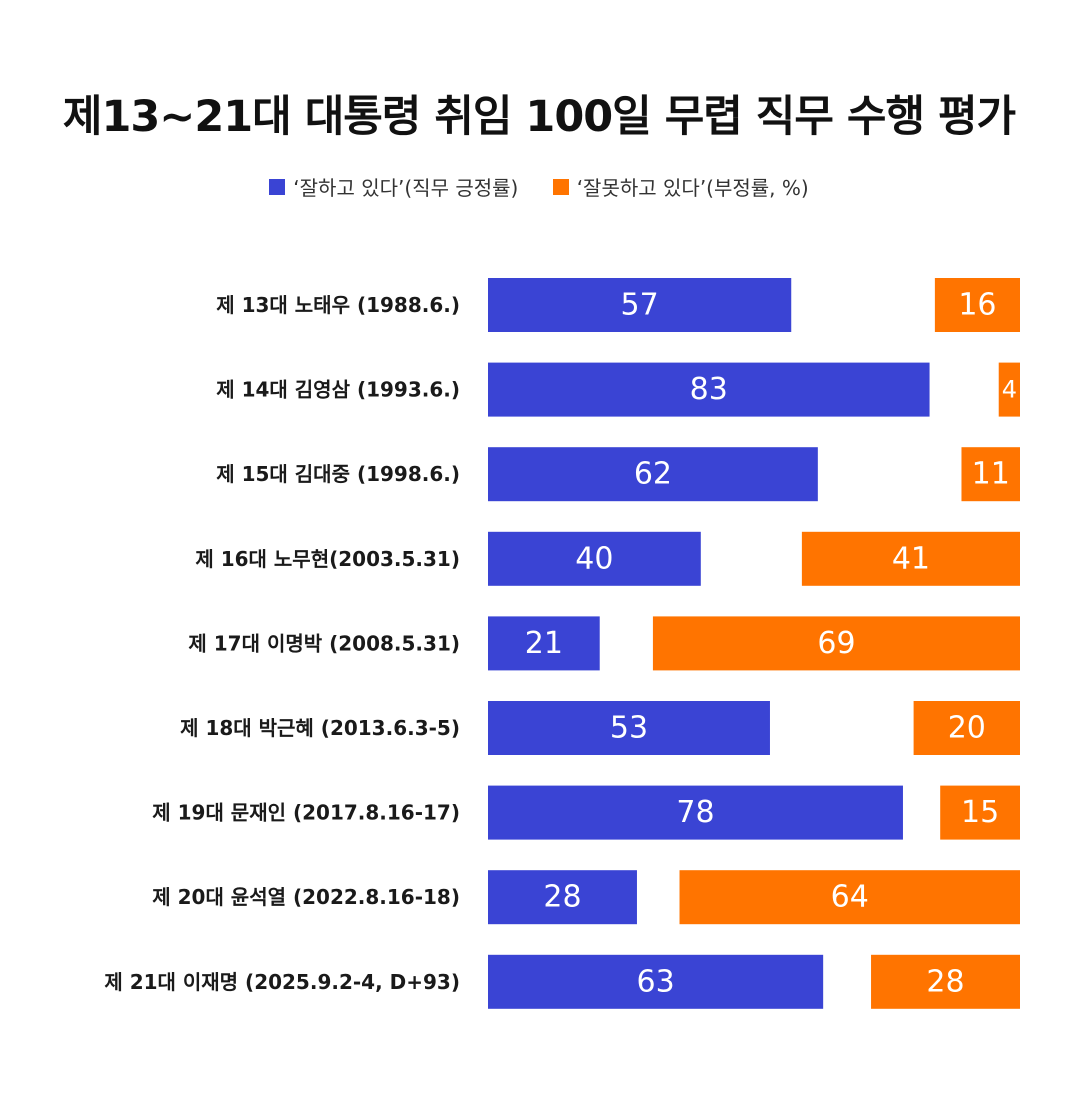 The image size is (1078, 1111). I want to click on negative-value-label: 41, so click(911, 558).